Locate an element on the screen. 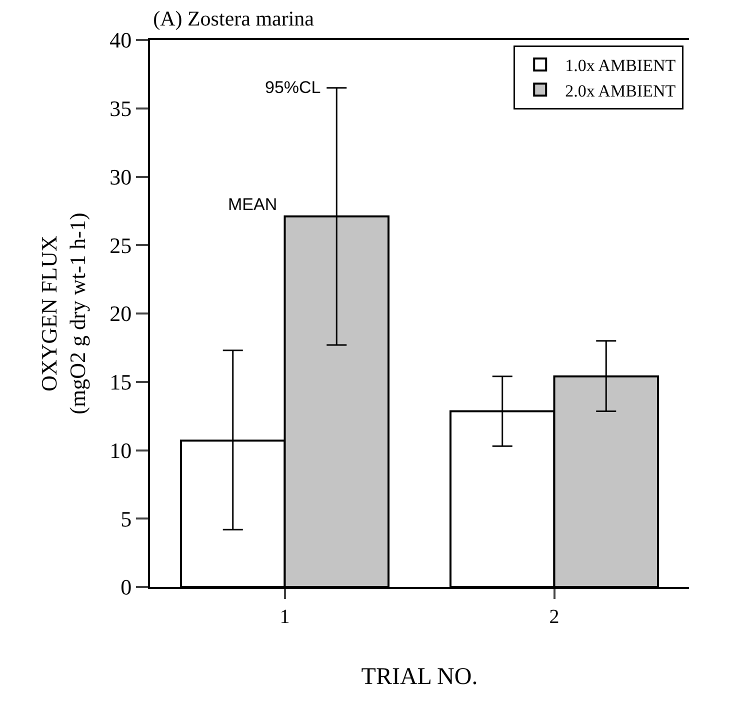 The height and width of the screenshot is (707, 729). chart-title: (A) Zostera marina is located at coordinates (234, 18).